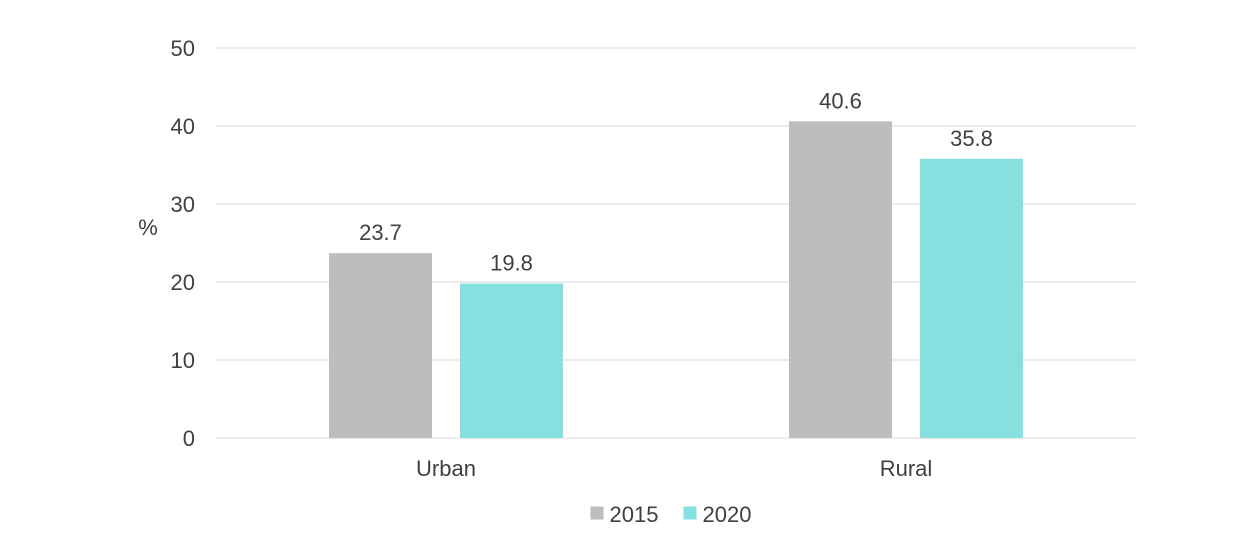 The width and height of the screenshot is (1248, 553). What do you see at coordinates (148, 227) in the screenshot?
I see `y-axis-title: %` at bounding box center [148, 227].